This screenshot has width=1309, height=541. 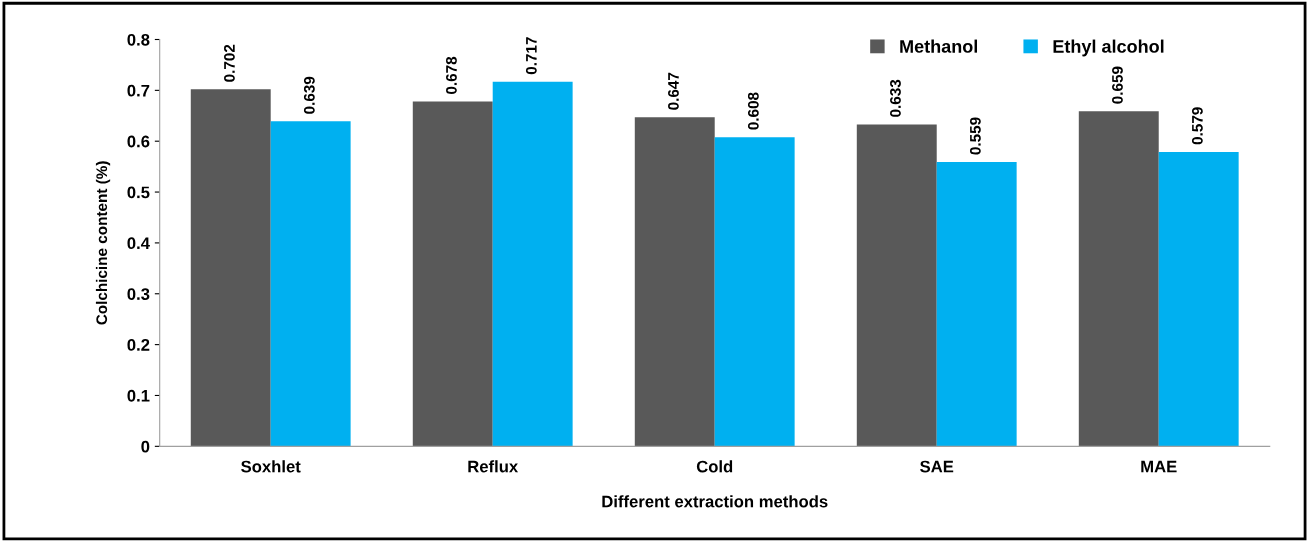 What do you see at coordinates (1108, 48) in the screenshot?
I see `legend-label: Ethyl alcohol` at bounding box center [1108, 48].